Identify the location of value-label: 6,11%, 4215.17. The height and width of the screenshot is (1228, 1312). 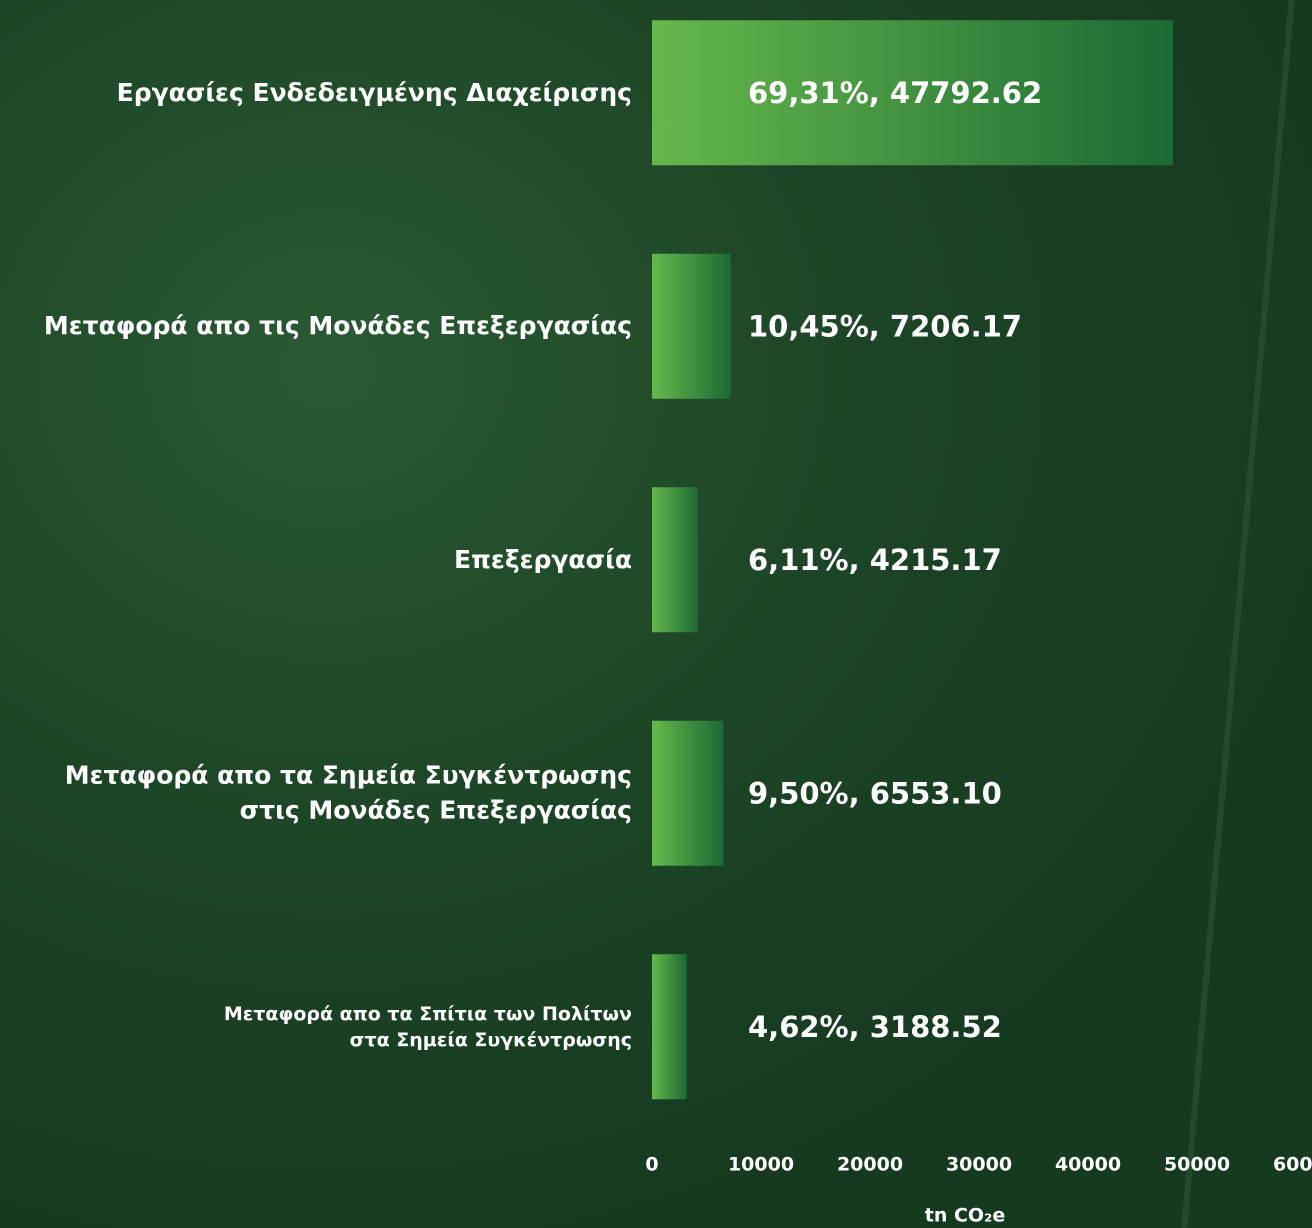
(875, 560).